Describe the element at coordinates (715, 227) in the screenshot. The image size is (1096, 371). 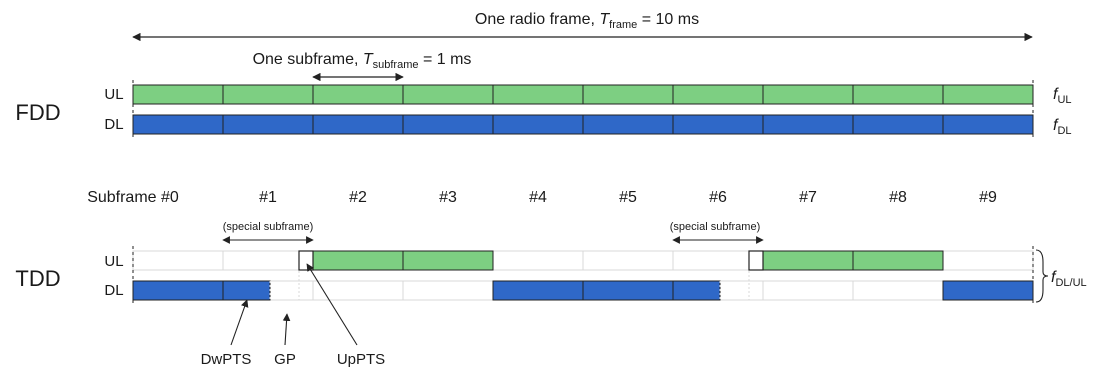
I see `special-subframe-label-6: (special subframe)` at that location.